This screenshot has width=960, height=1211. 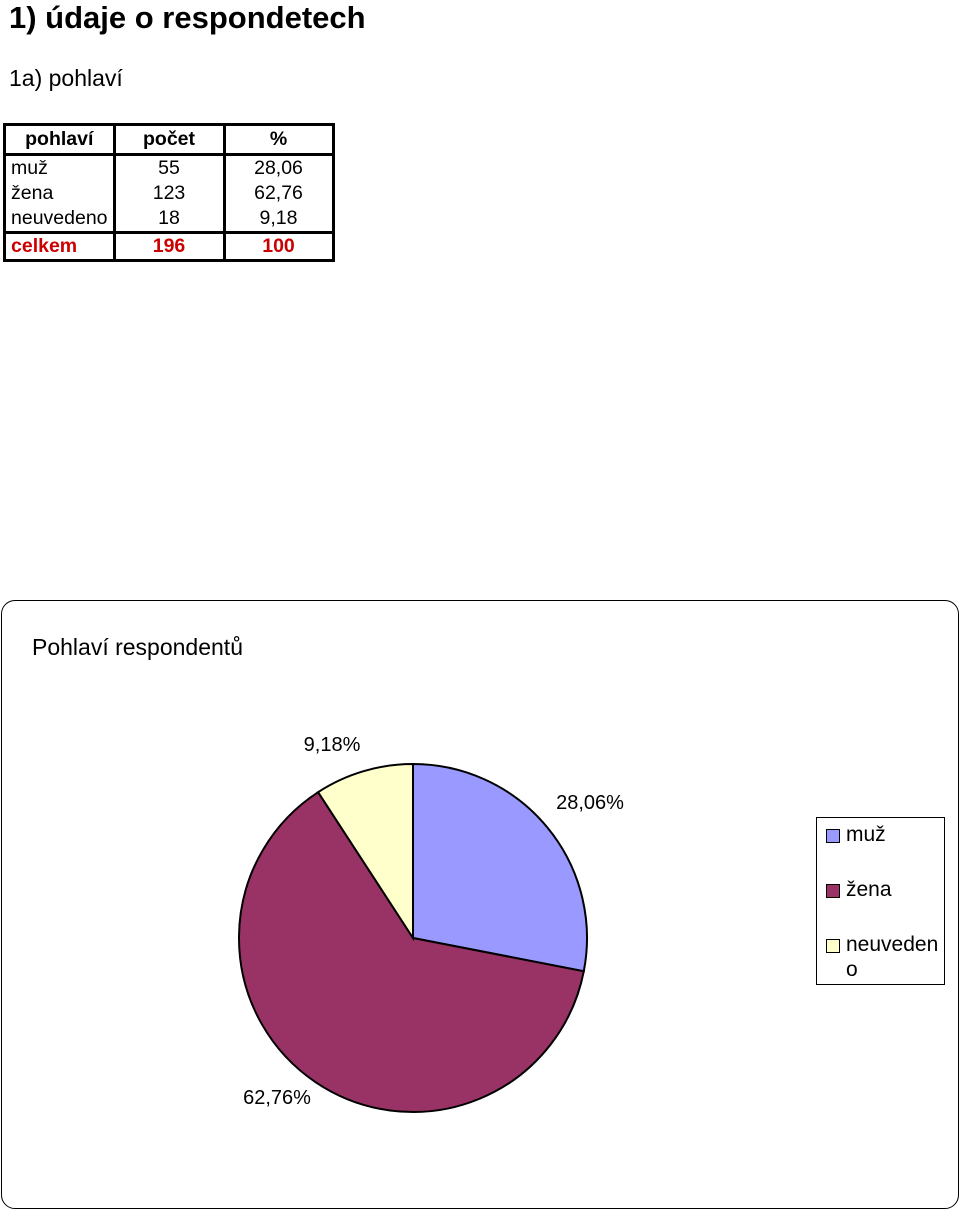 I want to click on page-heading: 1) údaje o respondetech, so click(x=187, y=17).